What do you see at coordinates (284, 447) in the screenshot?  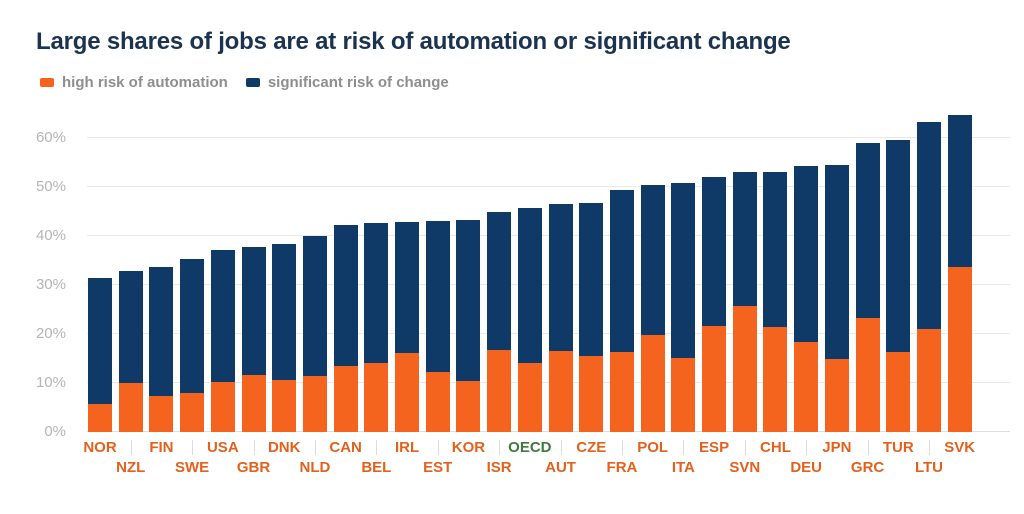 I see `x-axis-label-dnk: DNK` at bounding box center [284, 447].